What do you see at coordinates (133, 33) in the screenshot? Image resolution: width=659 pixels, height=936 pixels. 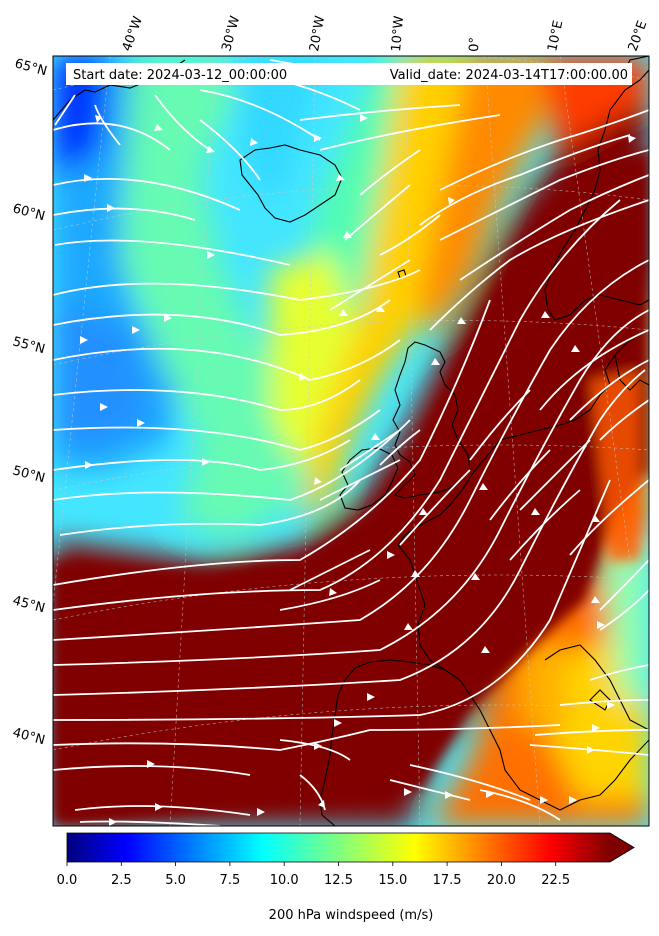 I see `lon-label-40w: 40°W` at bounding box center [133, 33].